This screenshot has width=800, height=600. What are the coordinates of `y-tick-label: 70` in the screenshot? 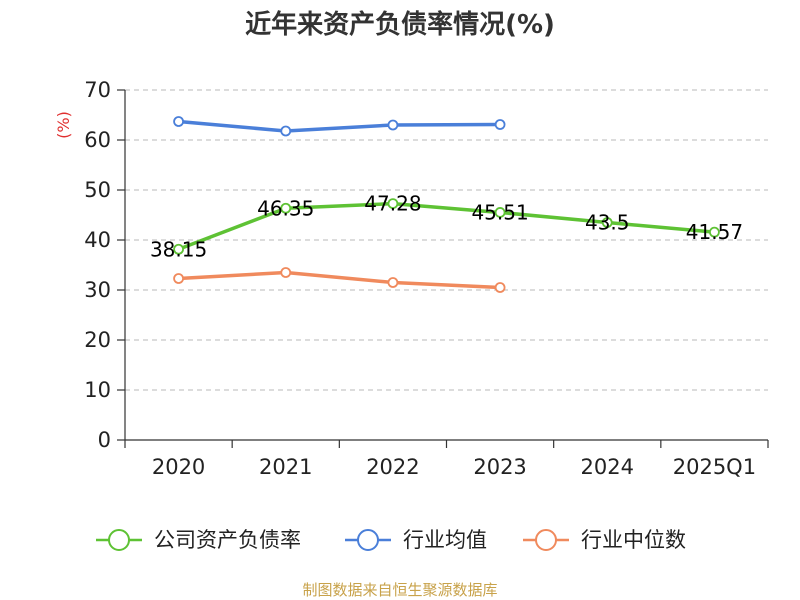 It's located at (97, 90).